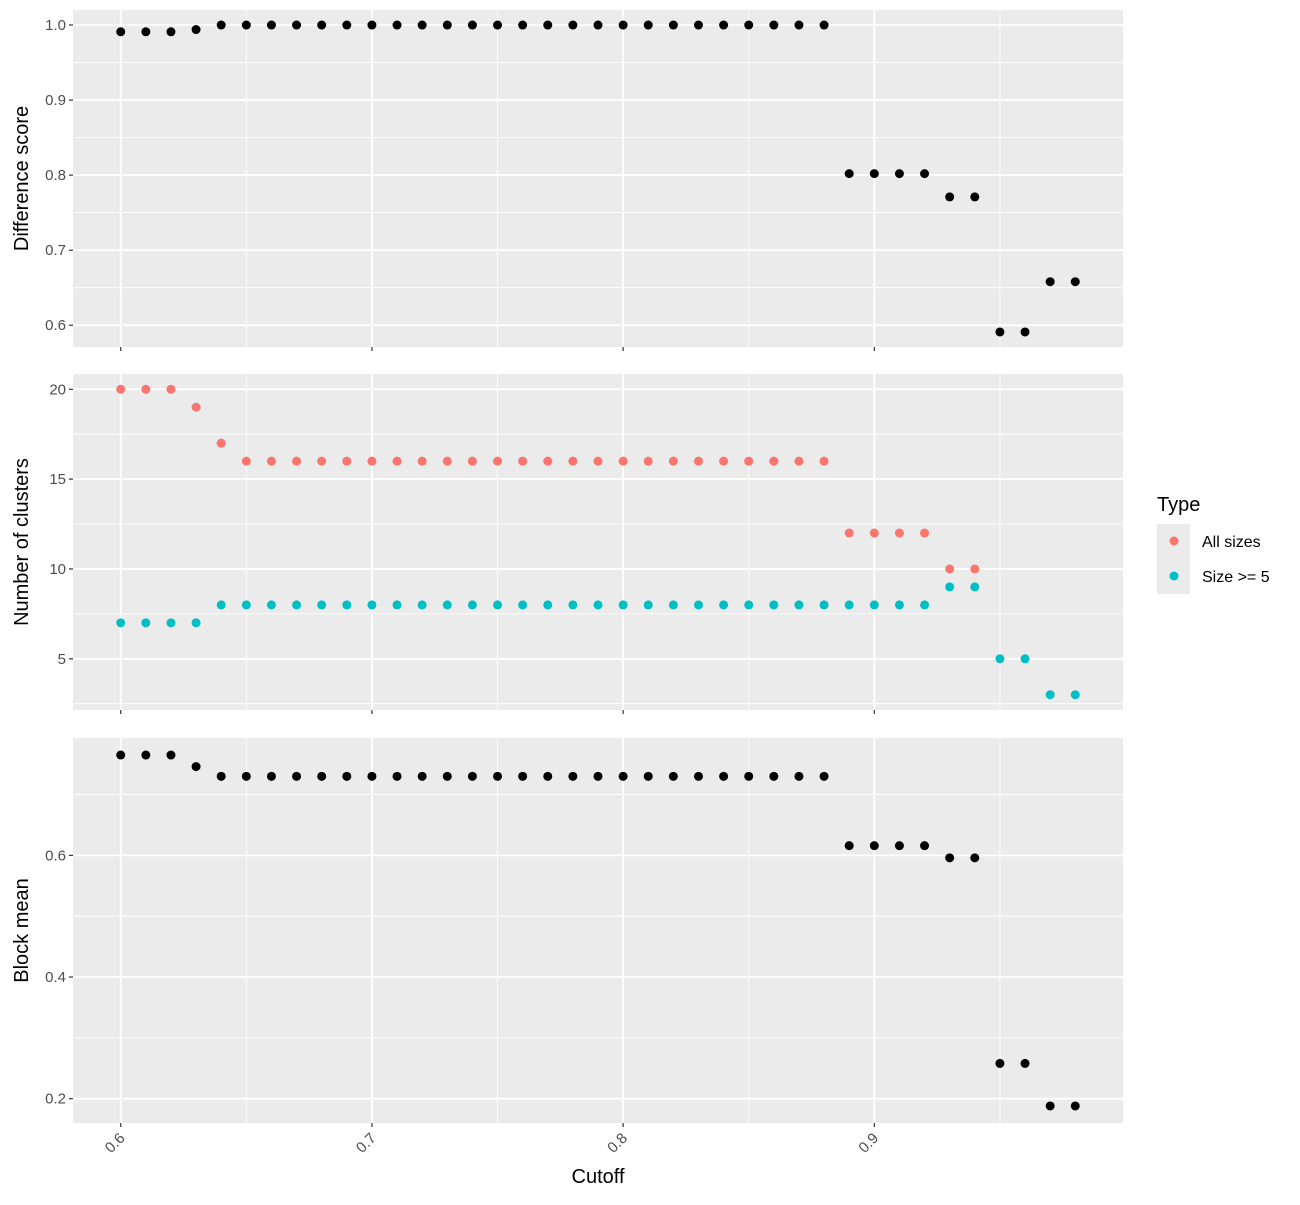 This screenshot has width=1300, height=1205. Describe the element at coordinates (55, 1099) in the screenshot. I see `y-tick-label: 0.2` at that location.